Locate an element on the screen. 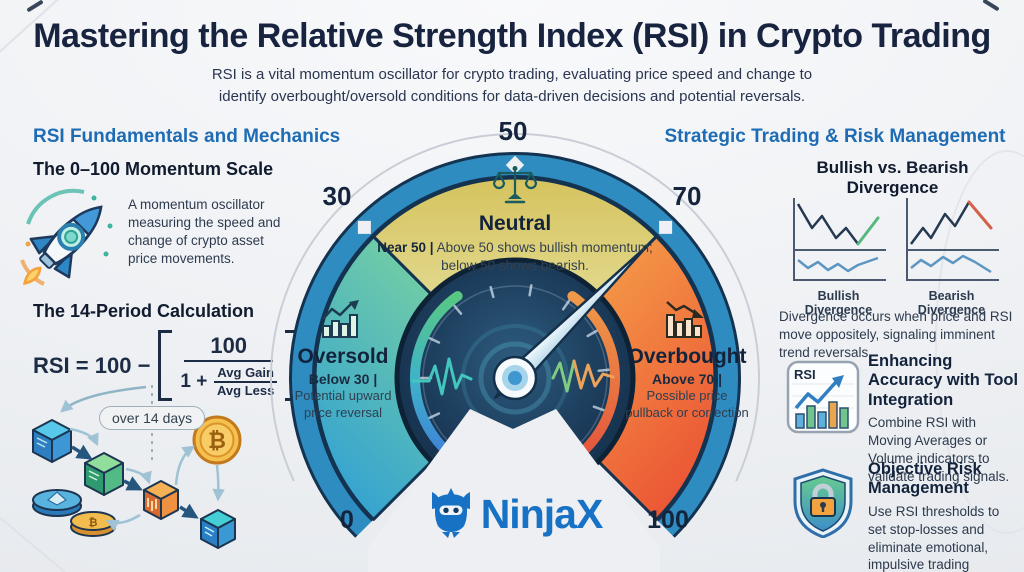 This screenshot has height=572, width=1024. corner-slash-top-left is located at coordinates (35, 6).